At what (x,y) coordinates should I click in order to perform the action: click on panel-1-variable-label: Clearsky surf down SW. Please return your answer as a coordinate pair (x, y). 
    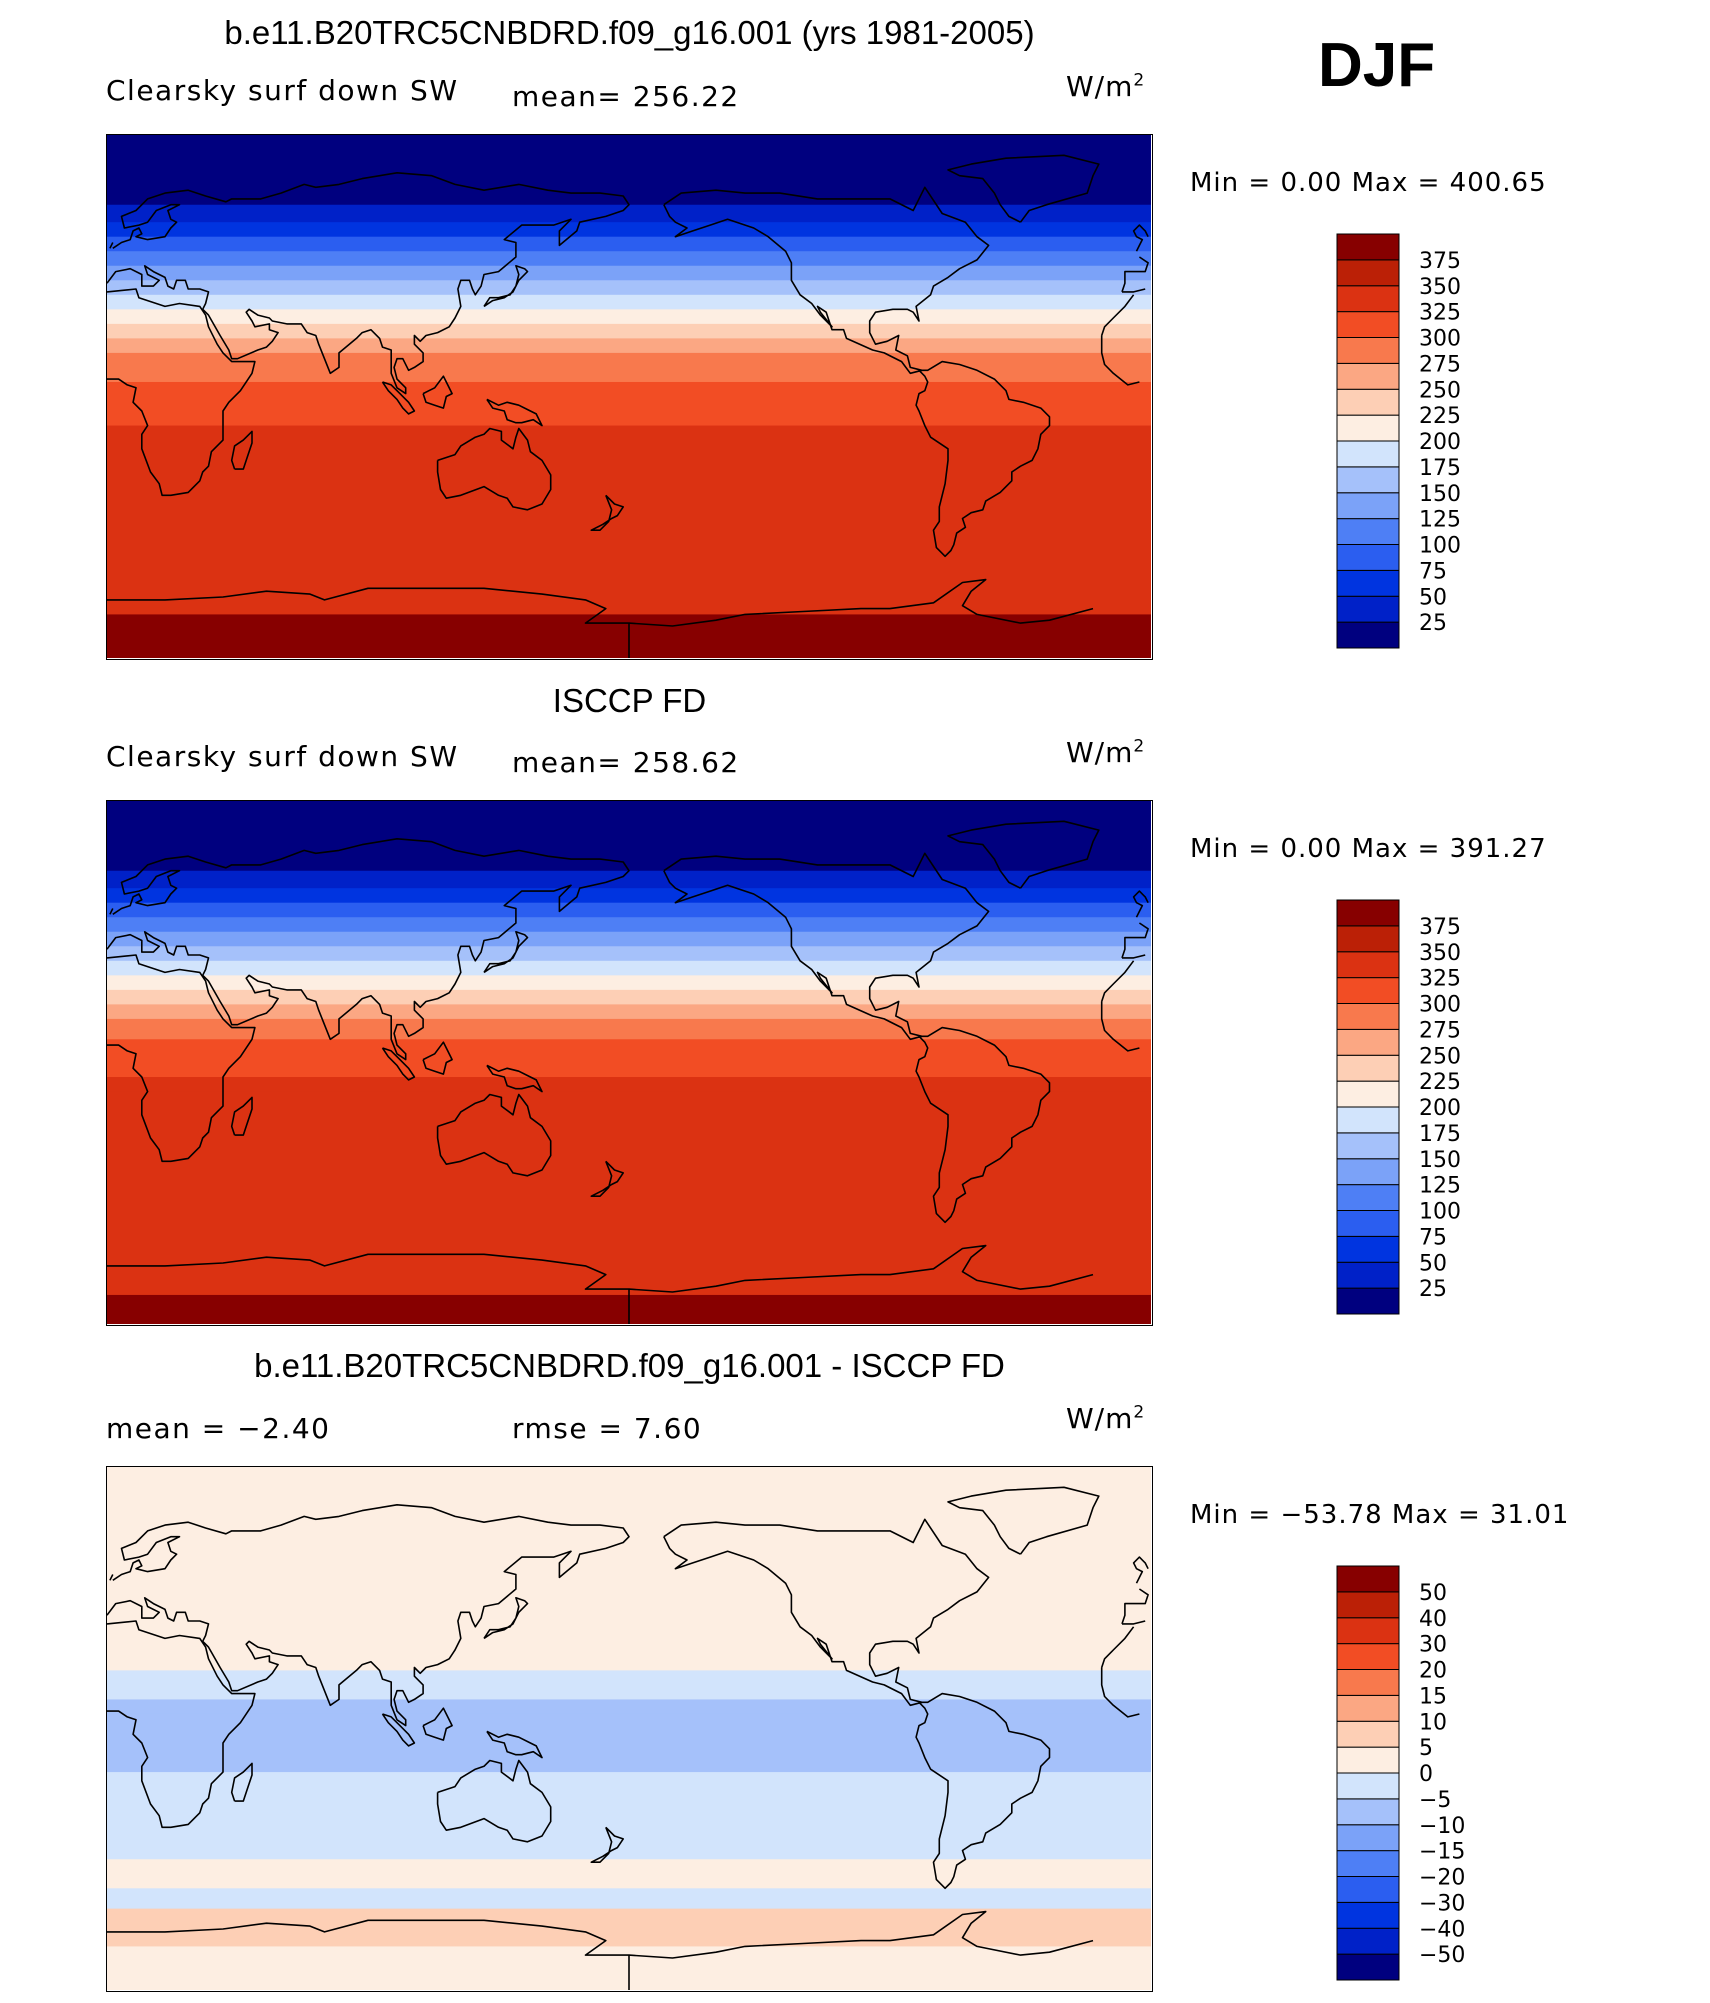
    Looking at the image, I should click on (282, 90).